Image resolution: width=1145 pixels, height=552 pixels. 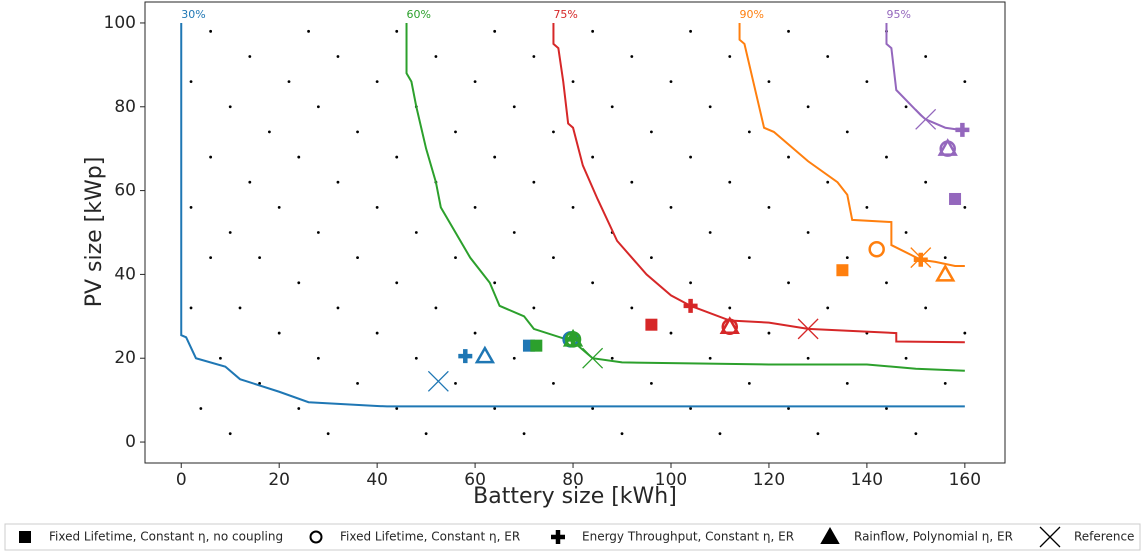 I want to click on legend-label: Fixed Lifetime, Constant η, no coupling, so click(x=166, y=537).